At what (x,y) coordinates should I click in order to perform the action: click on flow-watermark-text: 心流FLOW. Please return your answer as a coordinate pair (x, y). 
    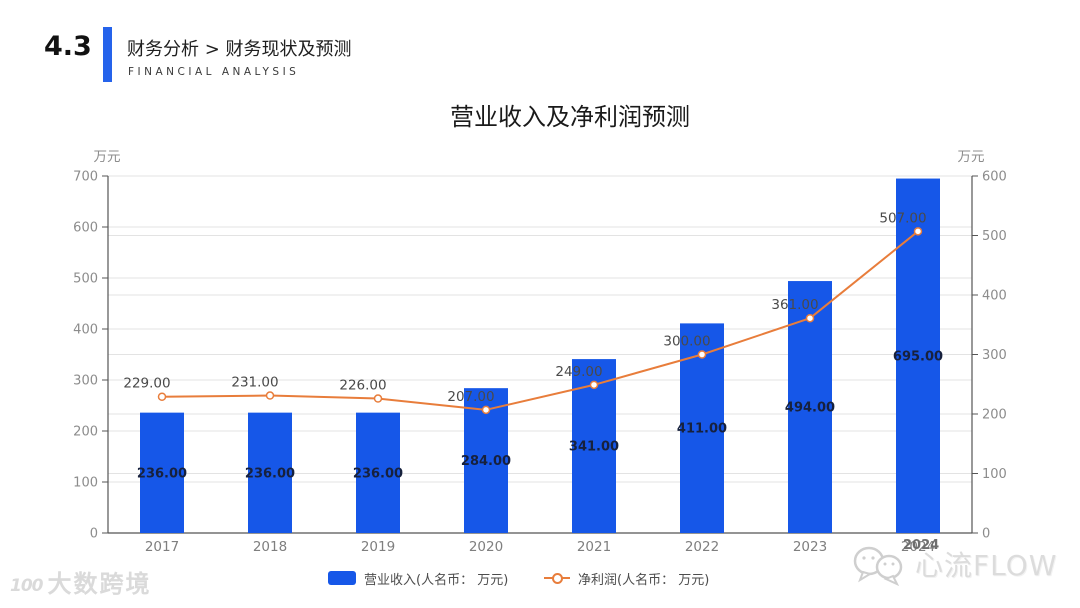
    Looking at the image, I should click on (986, 565).